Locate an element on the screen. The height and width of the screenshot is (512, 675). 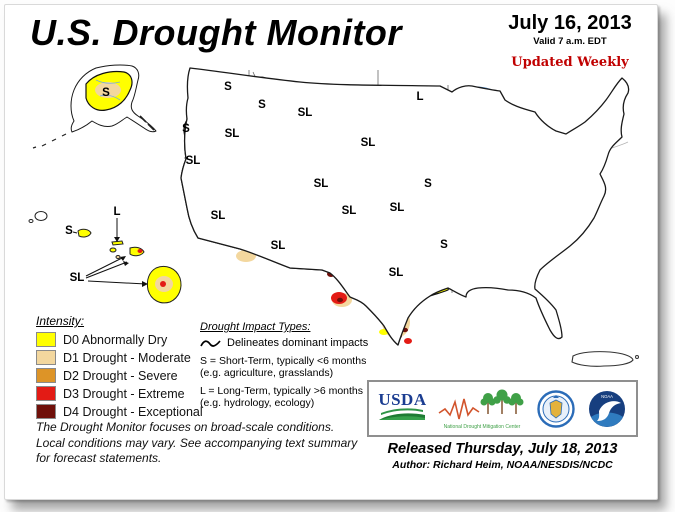
alaska-panhandle is located at coordinates (147, 123).